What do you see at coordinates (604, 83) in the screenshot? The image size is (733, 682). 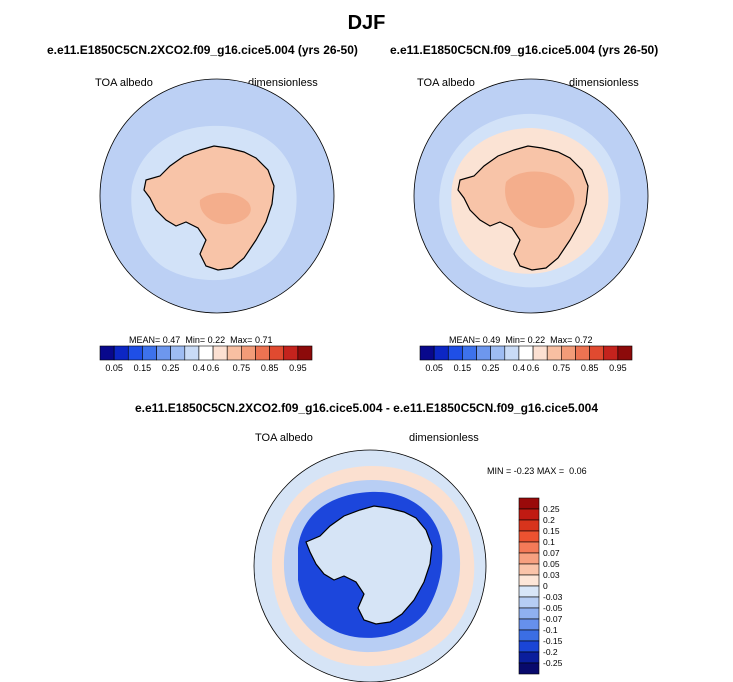 I see `panel-2-right-label: dimensionless` at bounding box center [604, 83].